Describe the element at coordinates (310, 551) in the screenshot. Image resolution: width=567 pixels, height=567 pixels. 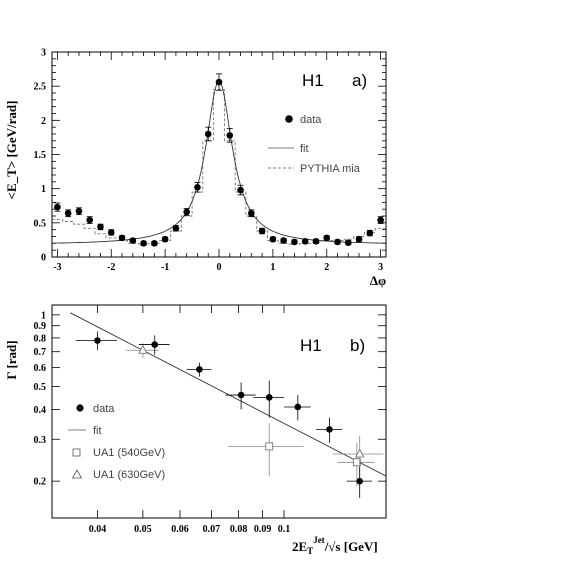
I see `x-axis-label-b-part: T` at that location.